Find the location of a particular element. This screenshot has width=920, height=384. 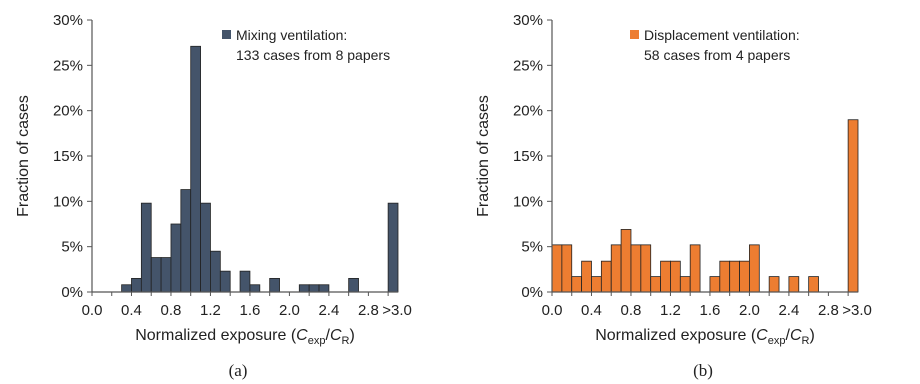

legend-text: Mixing ventilation: is located at coordinates (291, 35).